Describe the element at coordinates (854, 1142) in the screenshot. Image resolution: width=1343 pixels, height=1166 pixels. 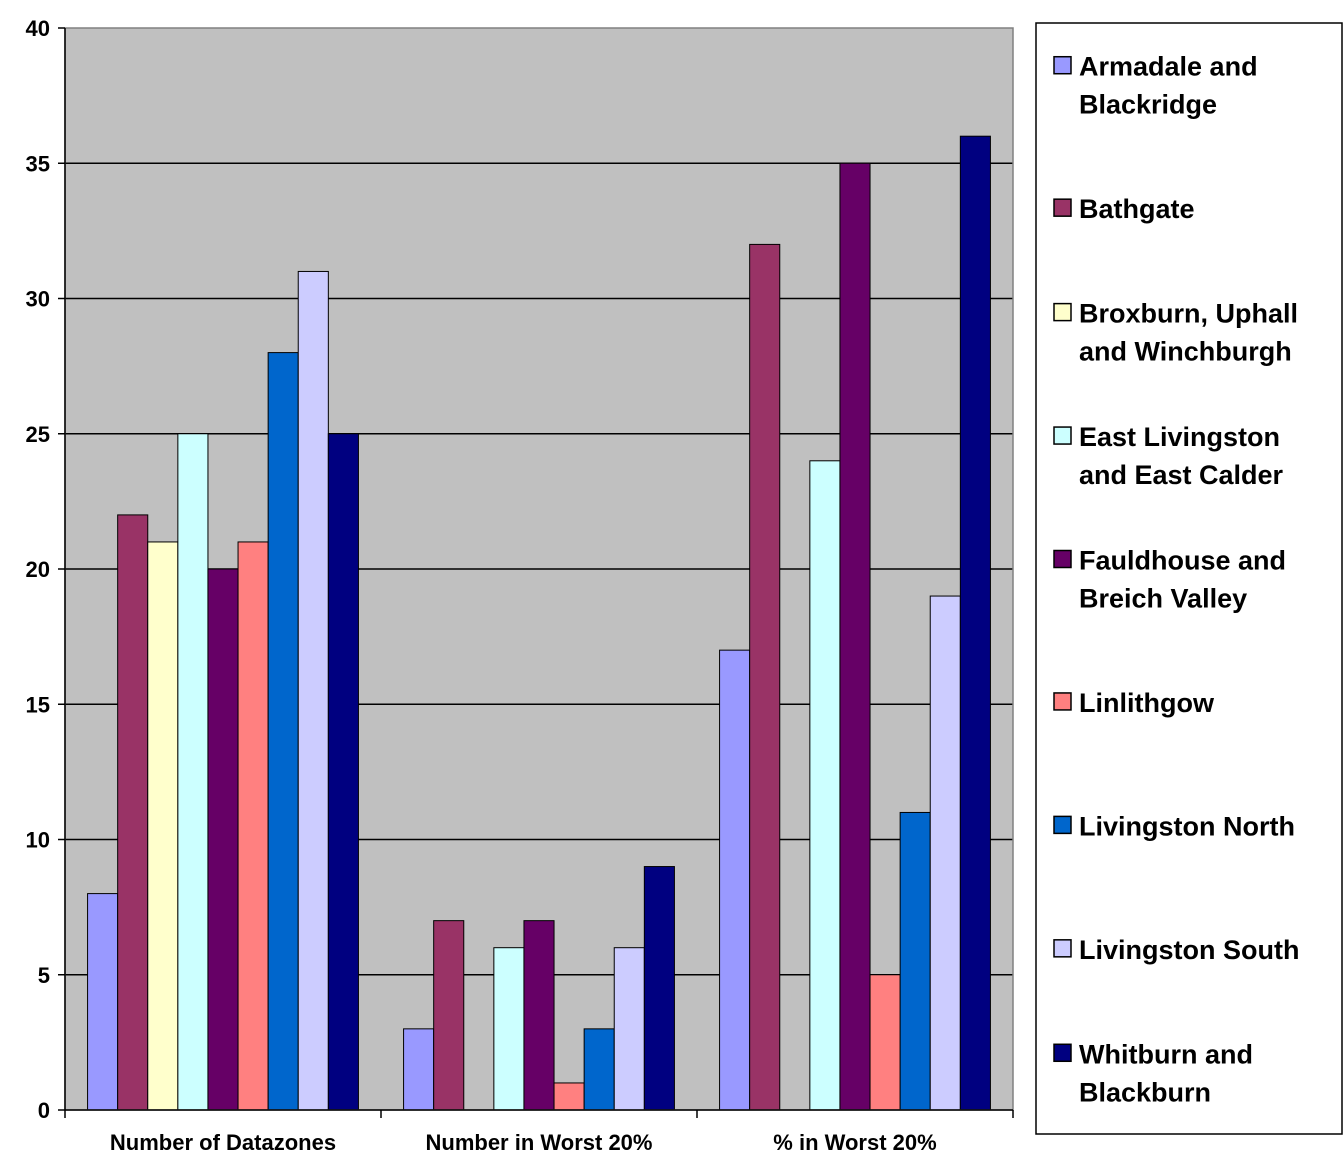
I see `x-category-label: % in Worst 20%` at that location.